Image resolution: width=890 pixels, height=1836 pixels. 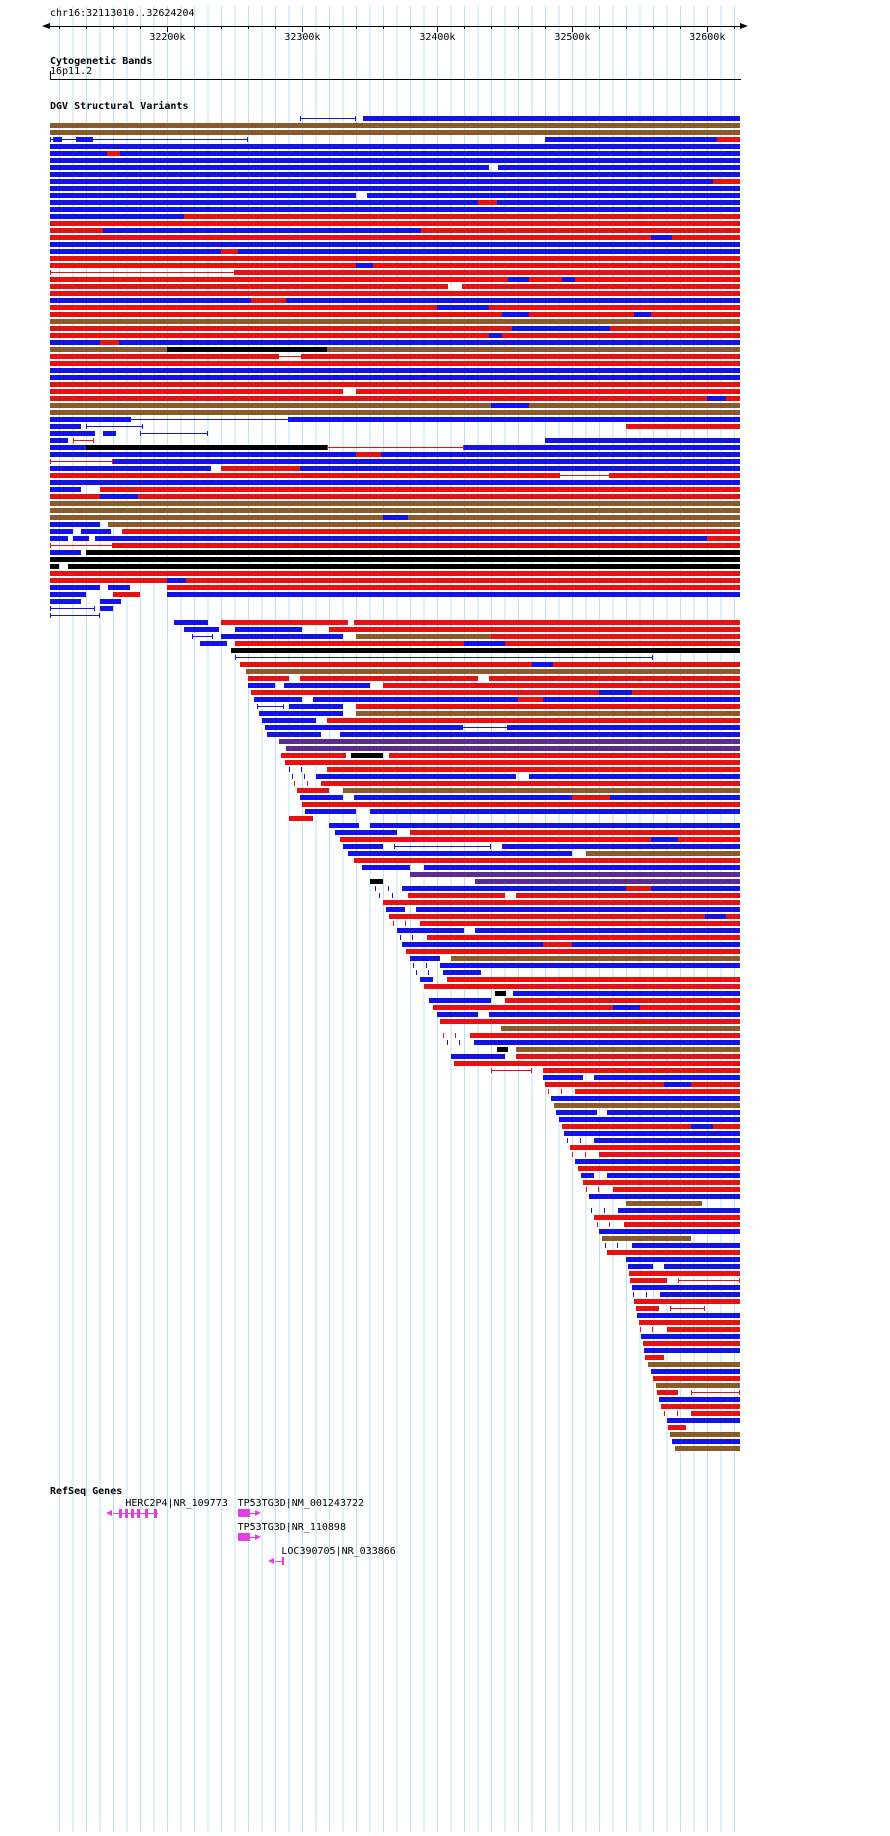 What do you see at coordinates (301, 1503) in the screenshot?
I see `gene-label: TP53TG3D|NM_001243722` at bounding box center [301, 1503].